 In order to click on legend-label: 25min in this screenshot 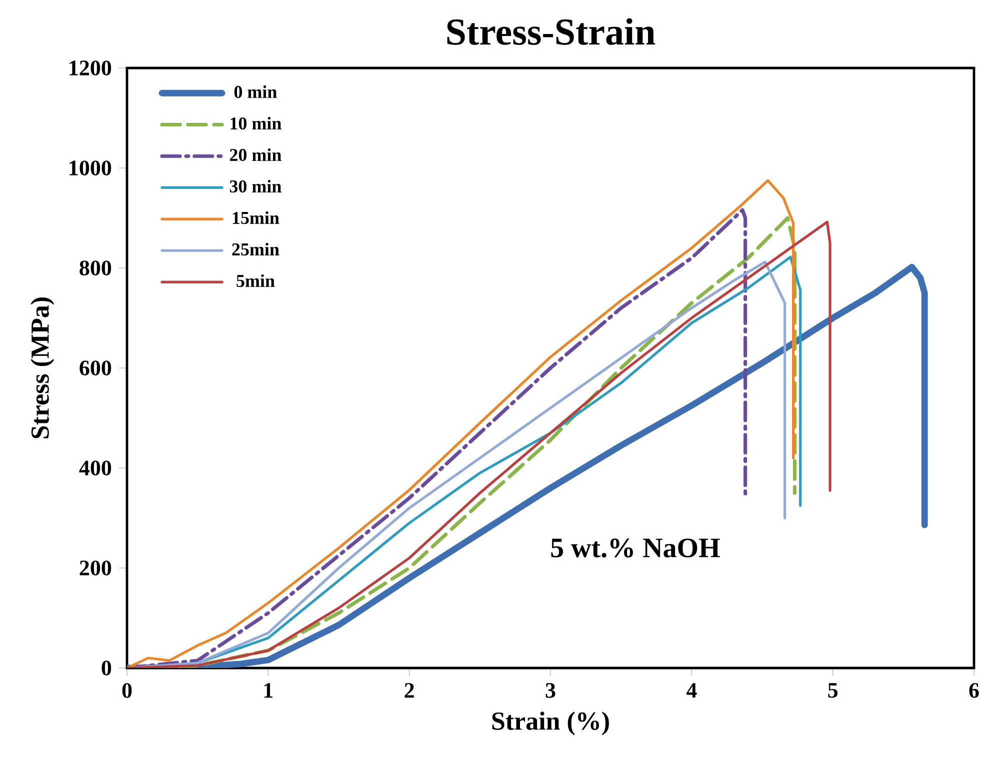, I will do `click(256, 249)`.